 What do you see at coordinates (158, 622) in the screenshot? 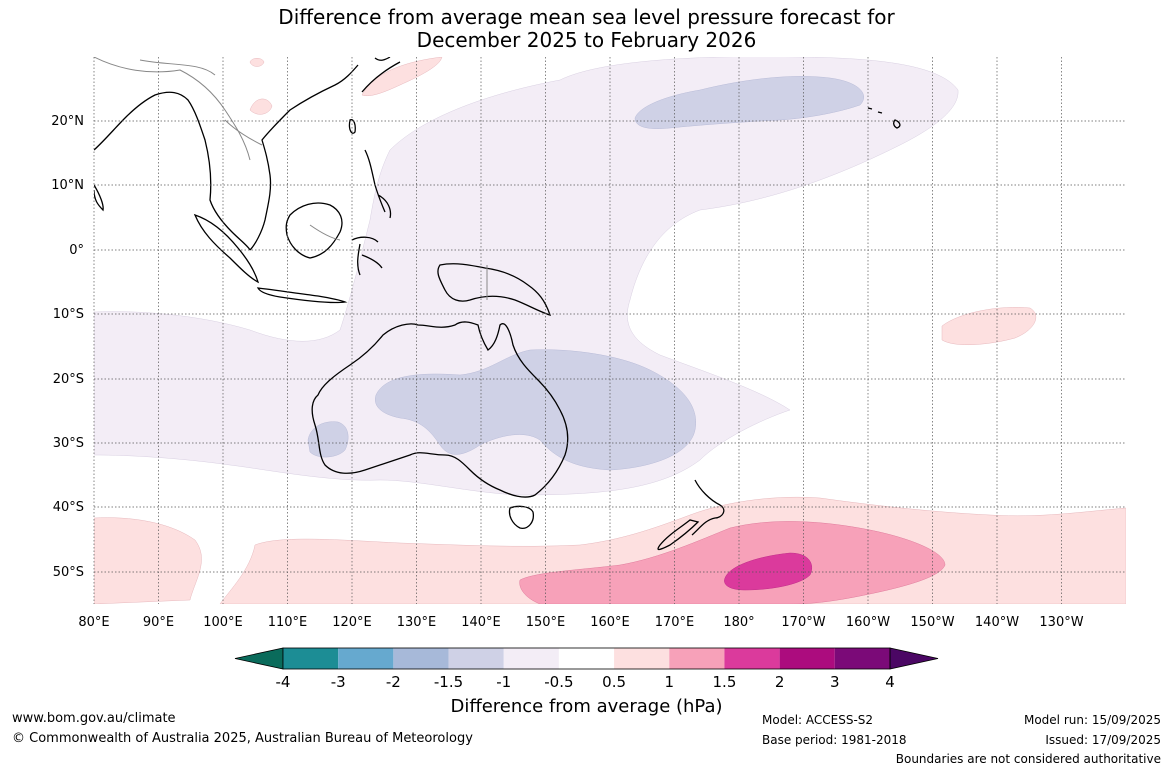
I see `lon-label: 90°E` at bounding box center [158, 622].